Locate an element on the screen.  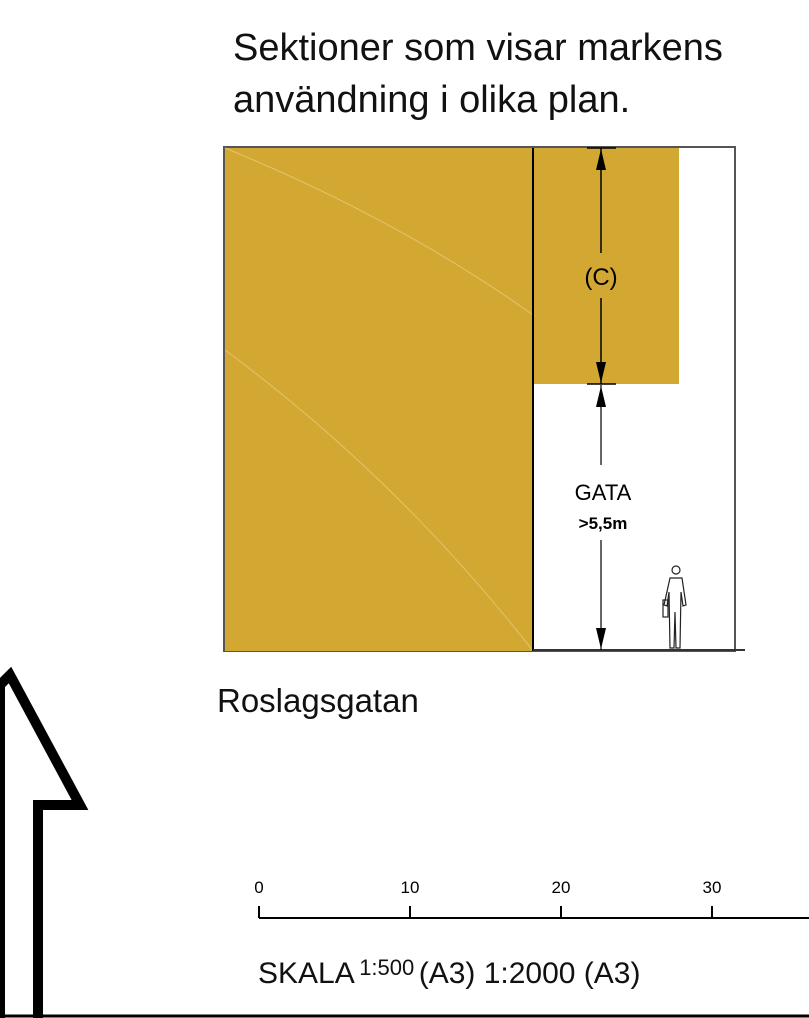
north-arrow-icon is located at coordinates (44, 842).